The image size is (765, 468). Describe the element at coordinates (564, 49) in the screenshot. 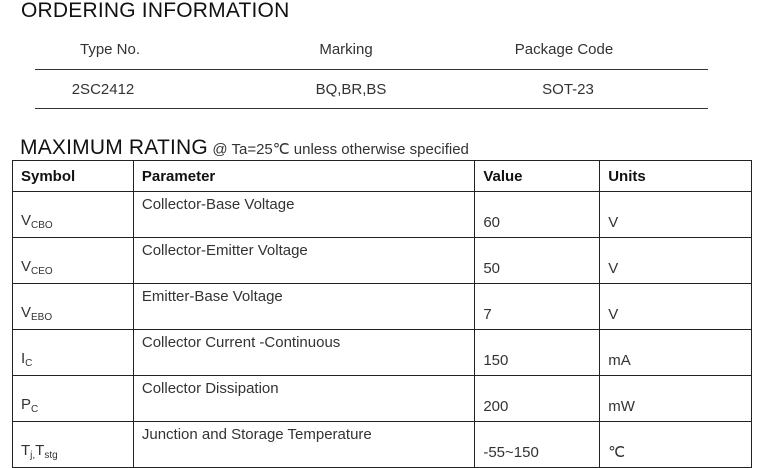

I see `header-package-code: Package Code` at that location.